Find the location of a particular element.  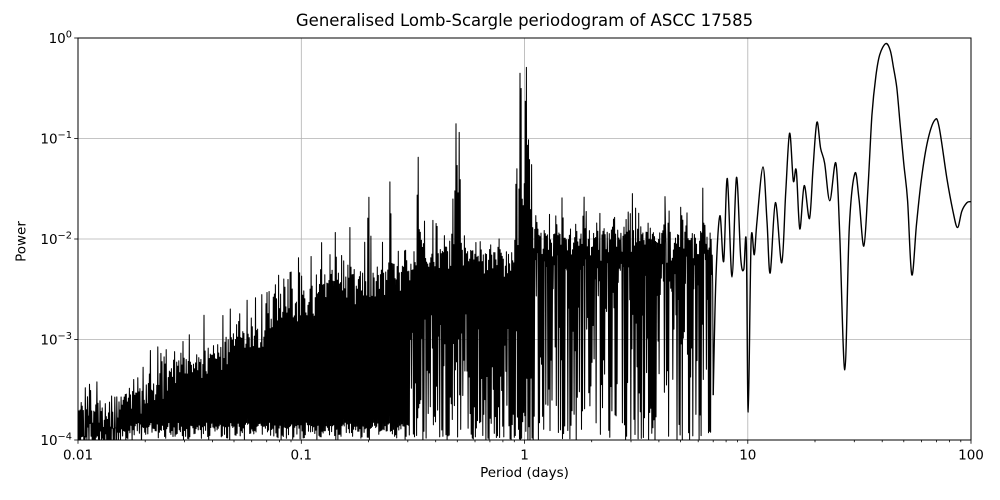

x-tick-label: 0.1 is located at coordinates (301, 456).